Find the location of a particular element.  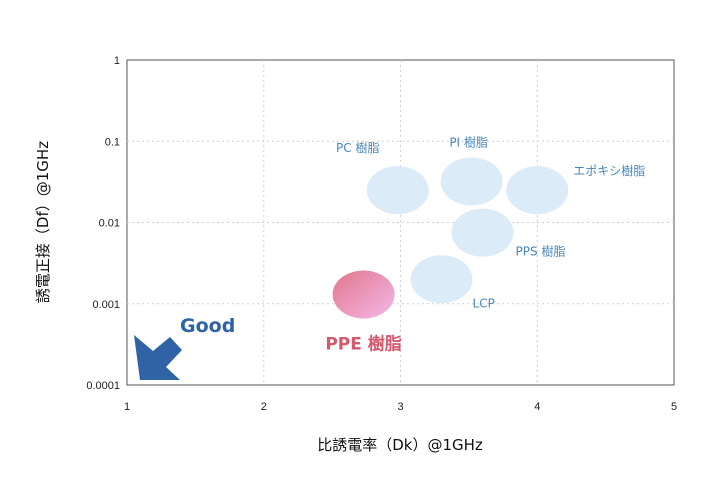

y-tick-label: 0.1 is located at coordinates (112, 142).